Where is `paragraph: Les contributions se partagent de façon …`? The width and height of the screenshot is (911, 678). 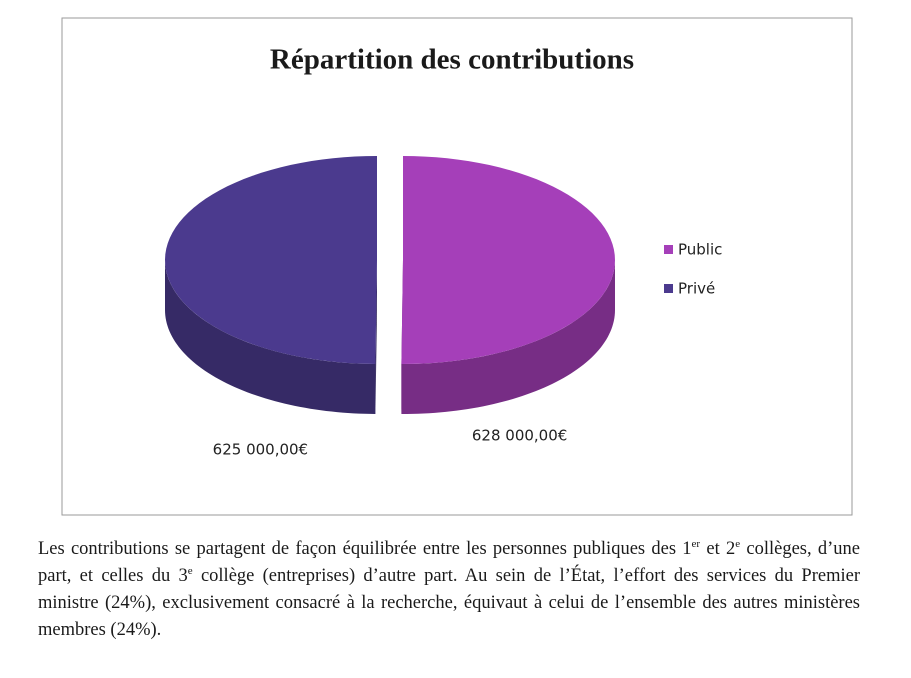 paragraph: Les contributions se partagent de façon … is located at coordinates (449, 590).